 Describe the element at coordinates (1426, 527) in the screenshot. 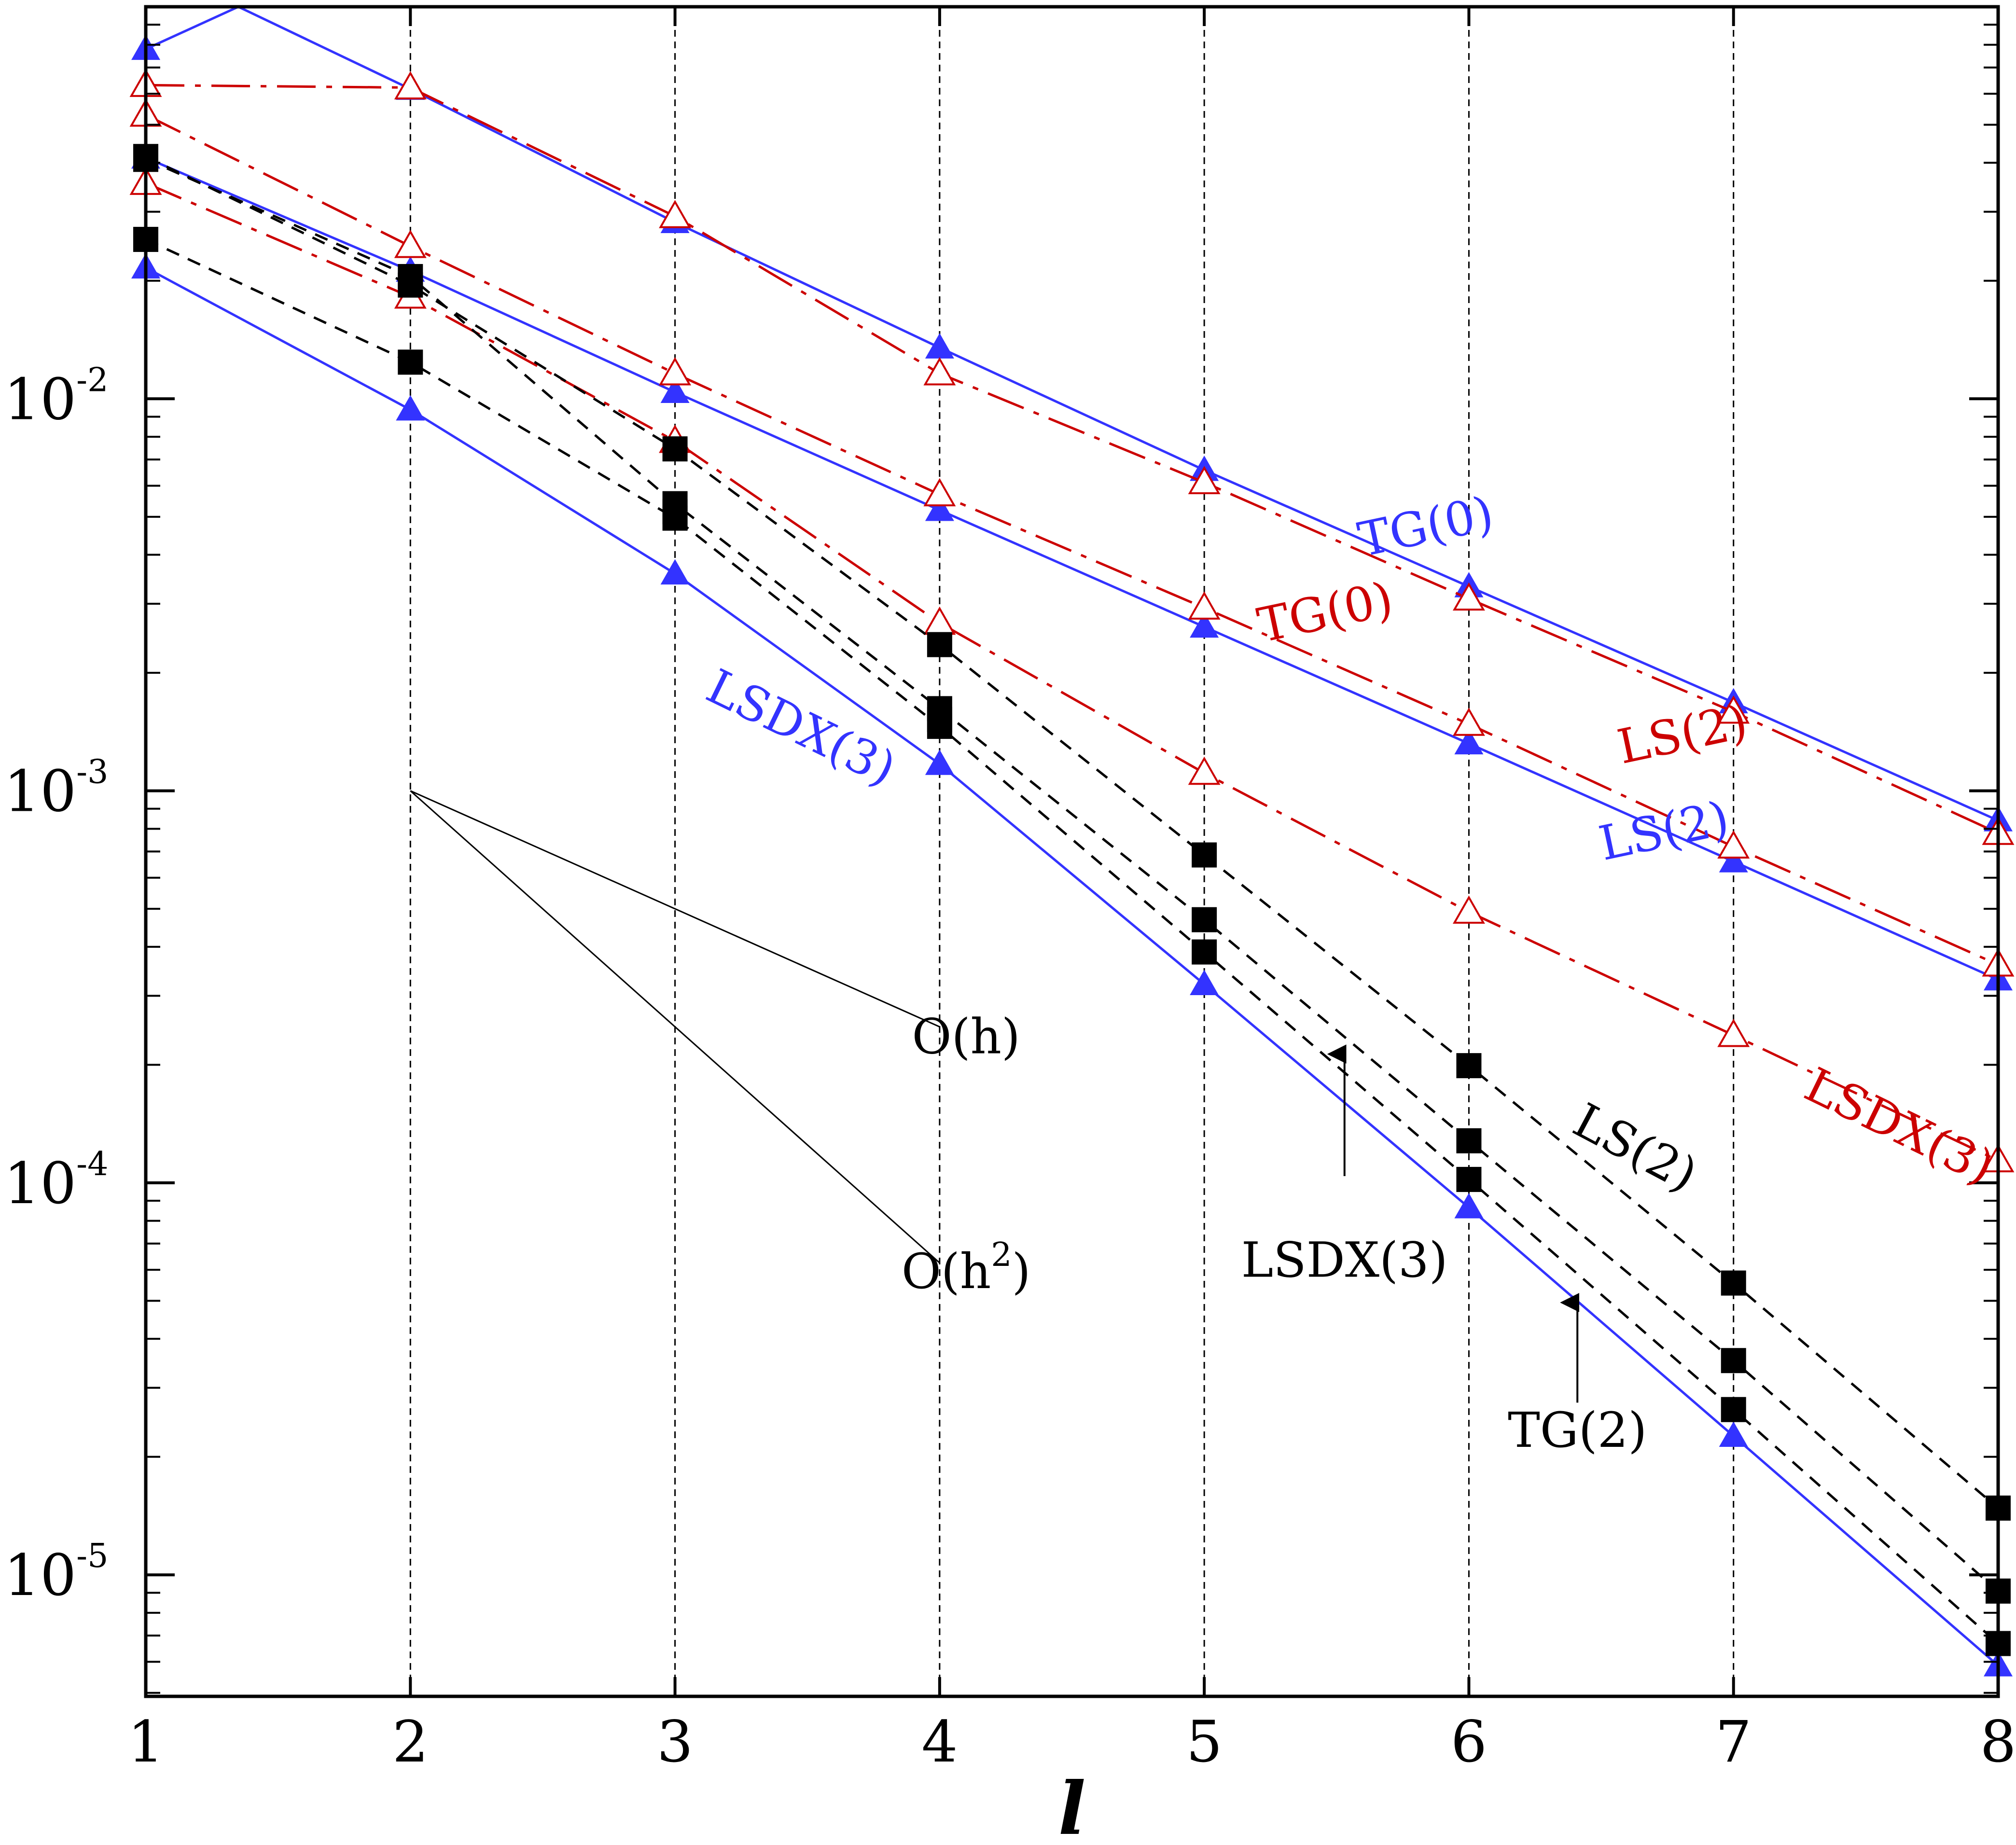

I see `series-label-0: TG(0)` at that location.